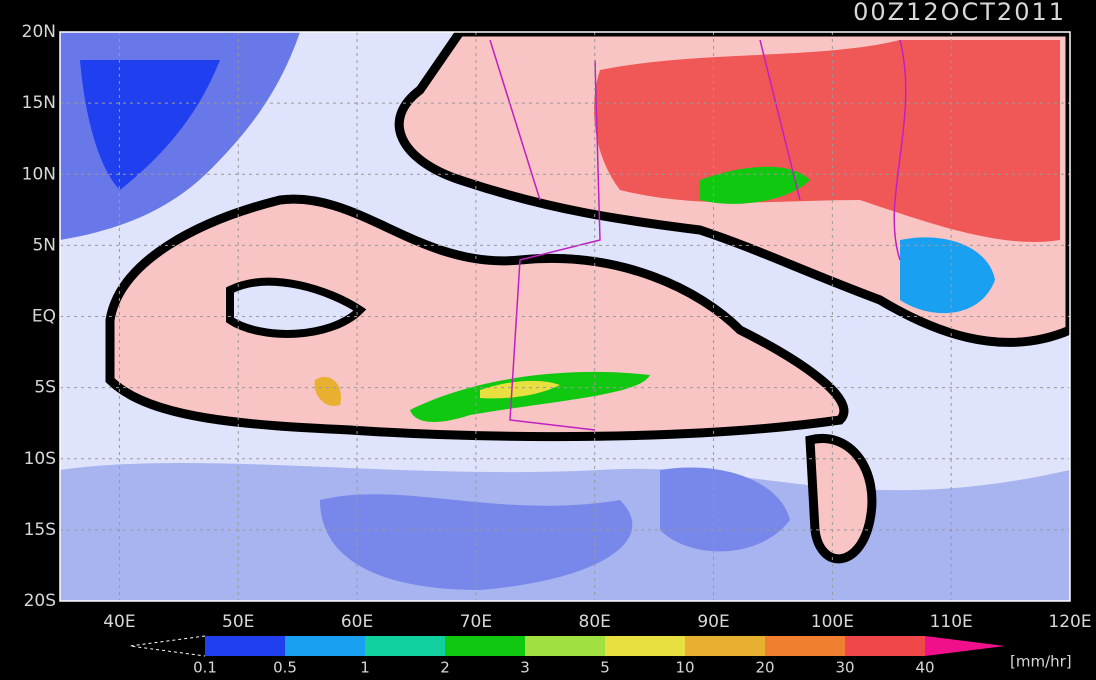 This screenshot has height=680, width=1096. What do you see at coordinates (44, 317) in the screenshot?
I see `lat-tick-label: EQ` at bounding box center [44, 317].